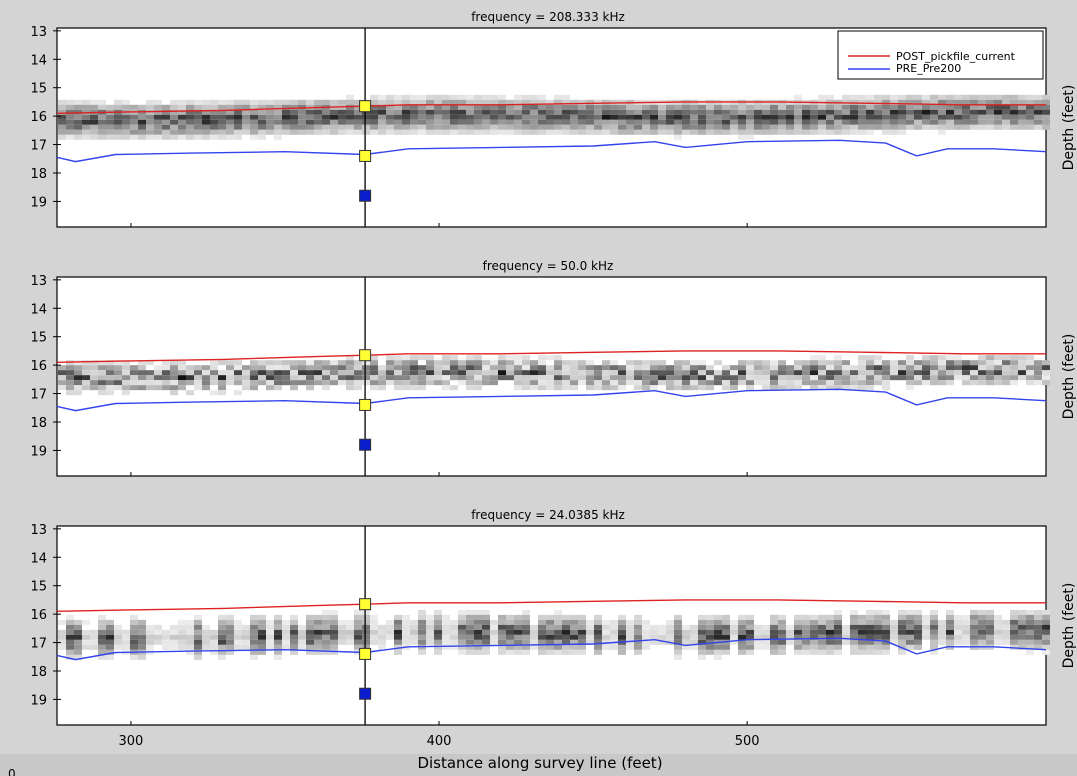  What do you see at coordinates (38, 146) in the screenshot?
I see `y-tick-label: 17` at bounding box center [38, 146].